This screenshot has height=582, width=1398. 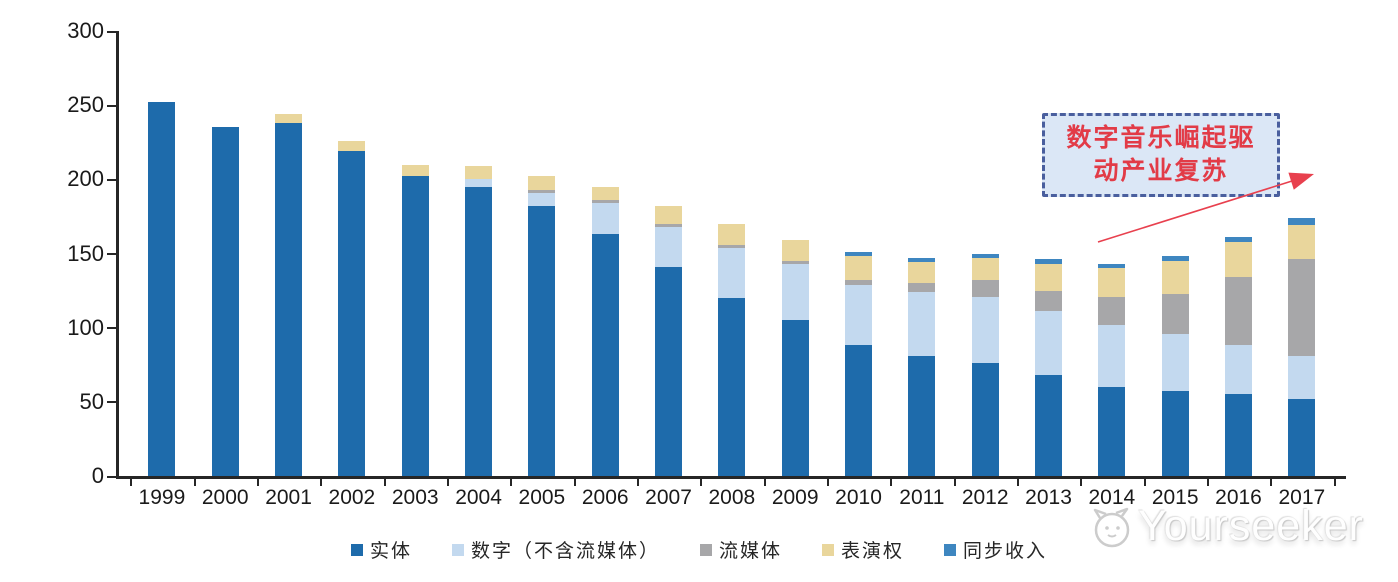 I want to click on watermark: Yourseeker, so click(x=1223, y=526).